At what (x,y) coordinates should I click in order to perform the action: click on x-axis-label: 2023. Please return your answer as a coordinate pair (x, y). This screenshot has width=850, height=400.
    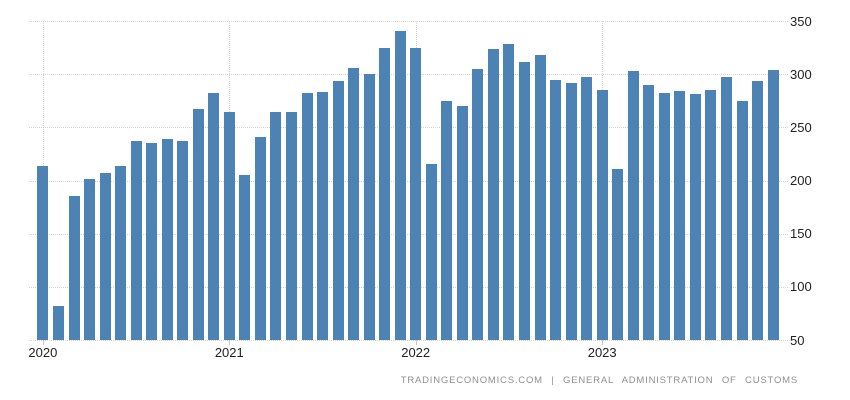
    Looking at the image, I should click on (602, 352).